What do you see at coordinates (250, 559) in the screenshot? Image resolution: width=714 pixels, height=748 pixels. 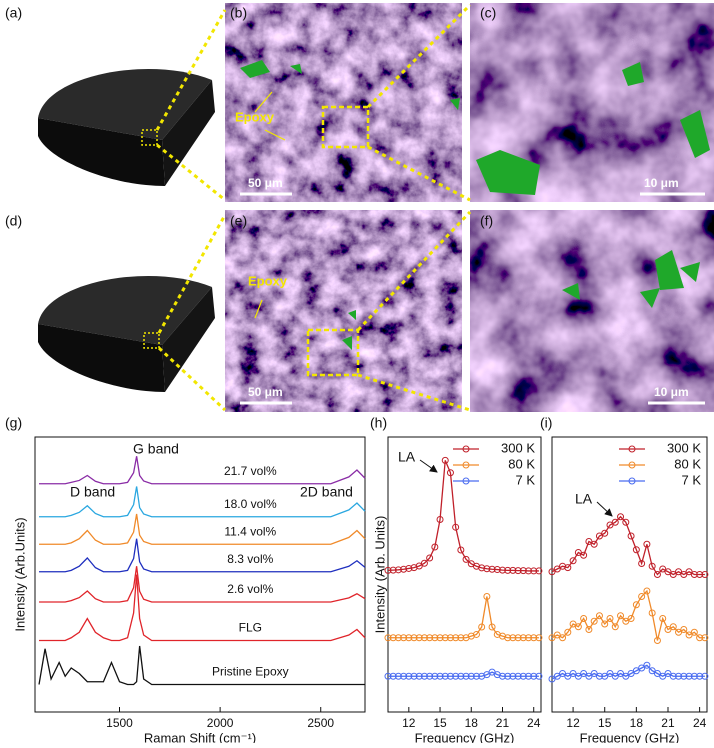 I see `series-label: 8.3 vol%` at bounding box center [250, 559].